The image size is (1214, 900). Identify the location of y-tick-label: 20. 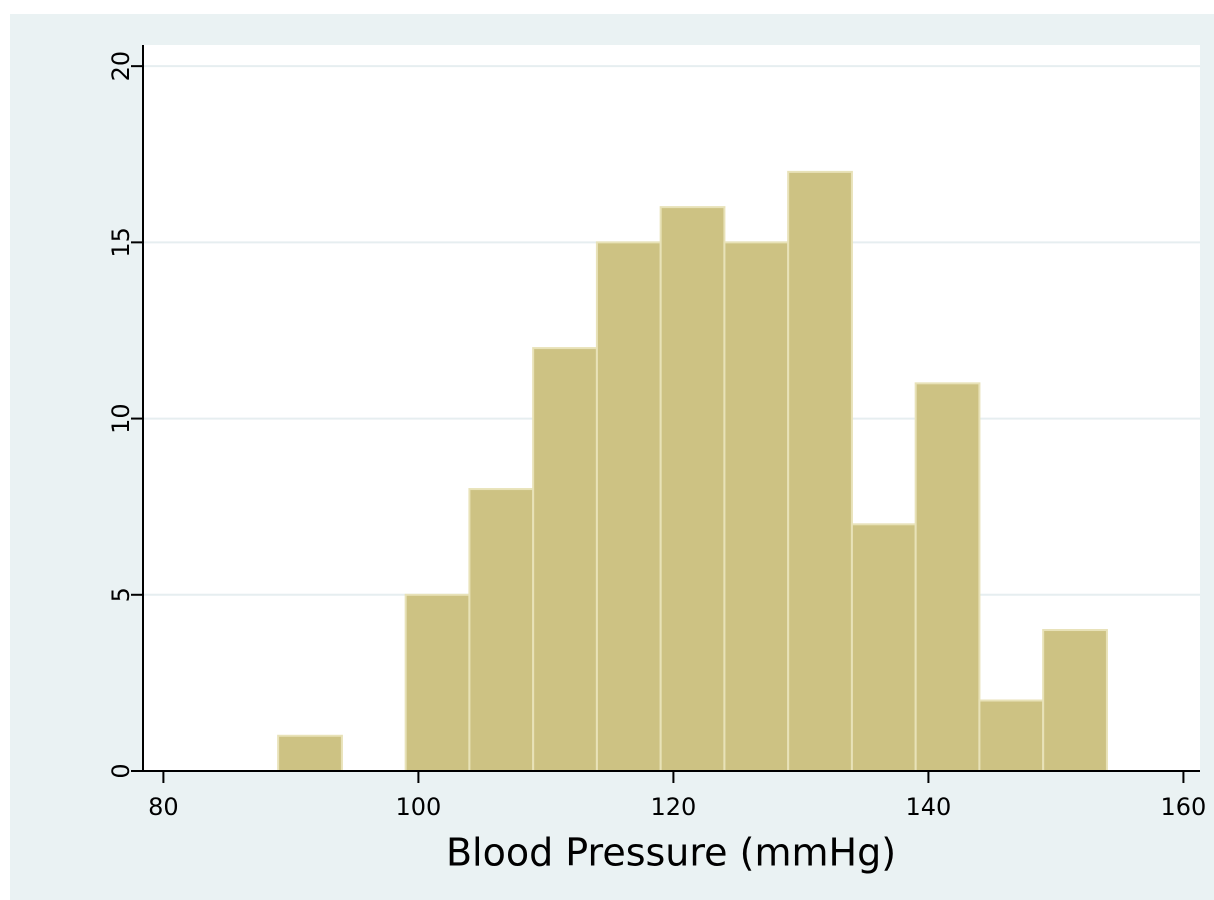
(121, 66).